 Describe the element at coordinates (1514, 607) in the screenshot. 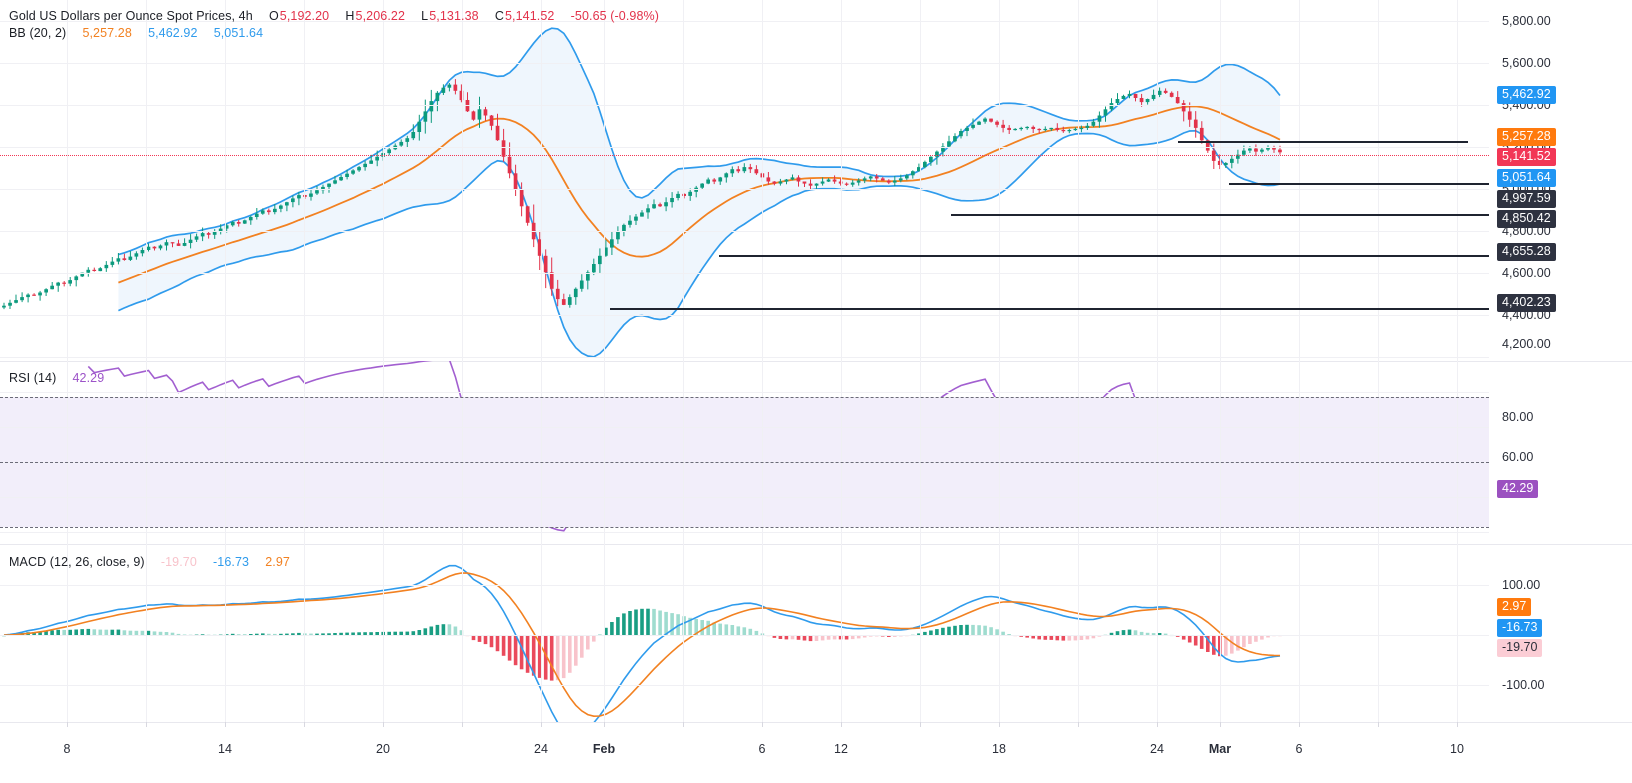

I see `macd-hist-pill: 2.97` at that location.